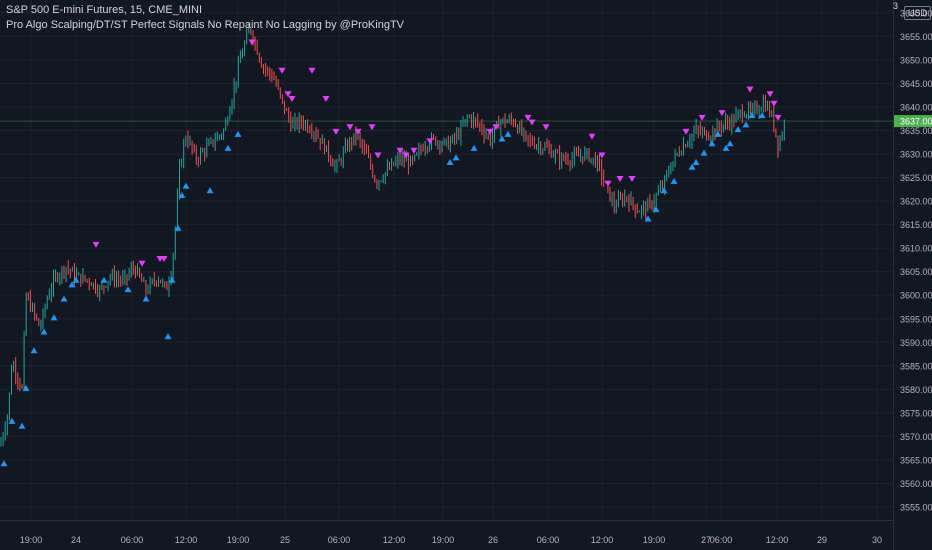 Image resolution: width=932 pixels, height=550 pixels. Describe the element at coordinates (916, 460) in the screenshot. I see `price-tick-label: 3565.00` at that location.